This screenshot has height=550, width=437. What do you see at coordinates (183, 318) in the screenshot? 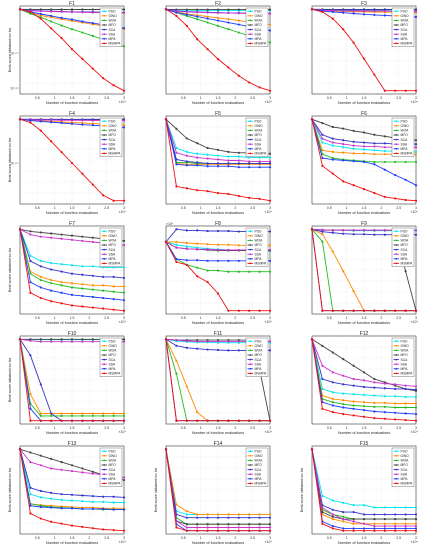
I see `x-tick-label: 0.5` at bounding box center [183, 318].